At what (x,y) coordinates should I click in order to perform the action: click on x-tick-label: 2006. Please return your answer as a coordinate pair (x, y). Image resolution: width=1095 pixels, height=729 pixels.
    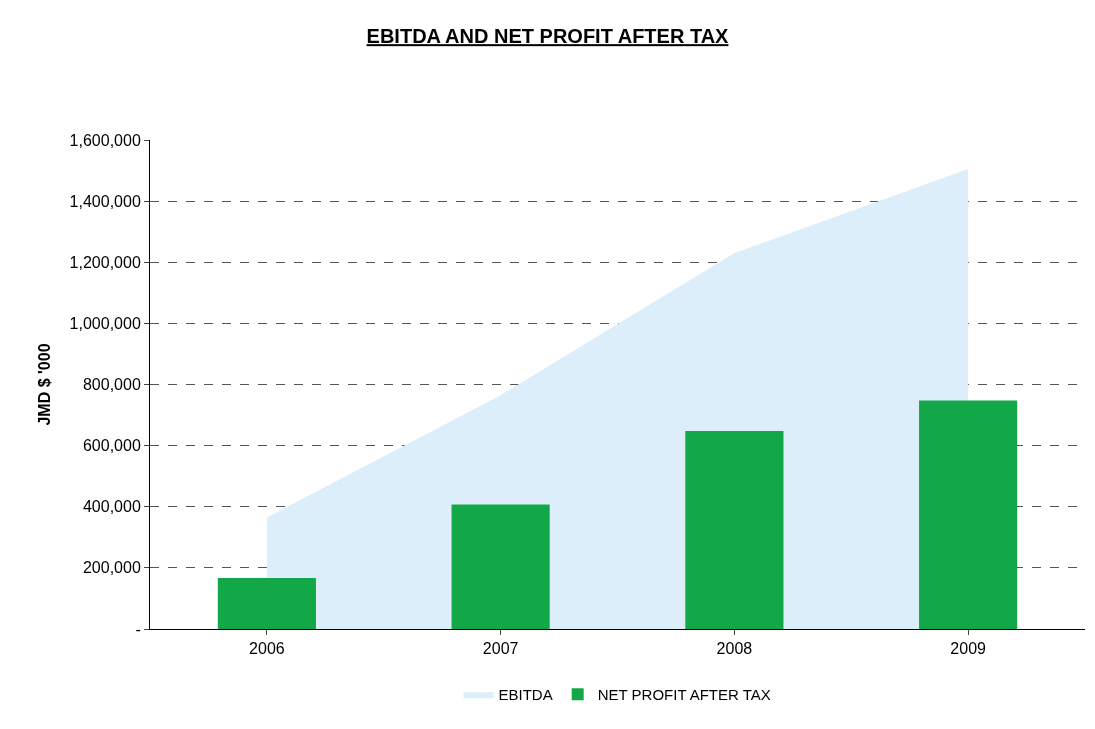
    Looking at the image, I should click on (267, 649).